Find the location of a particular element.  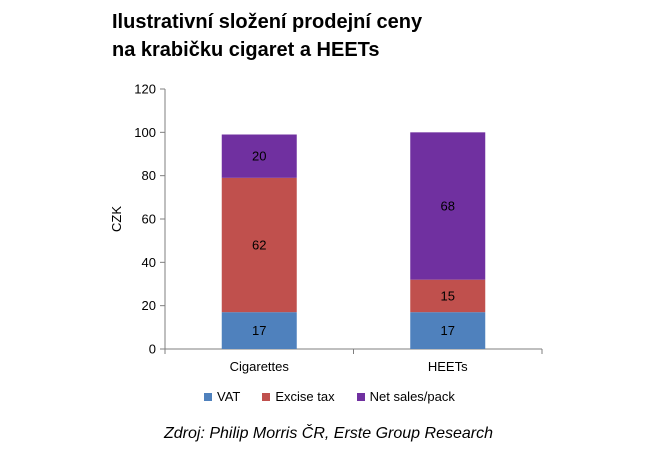

data-label-cigarettes-net-sales-pack: 20 is located at coordinates (259, 156).